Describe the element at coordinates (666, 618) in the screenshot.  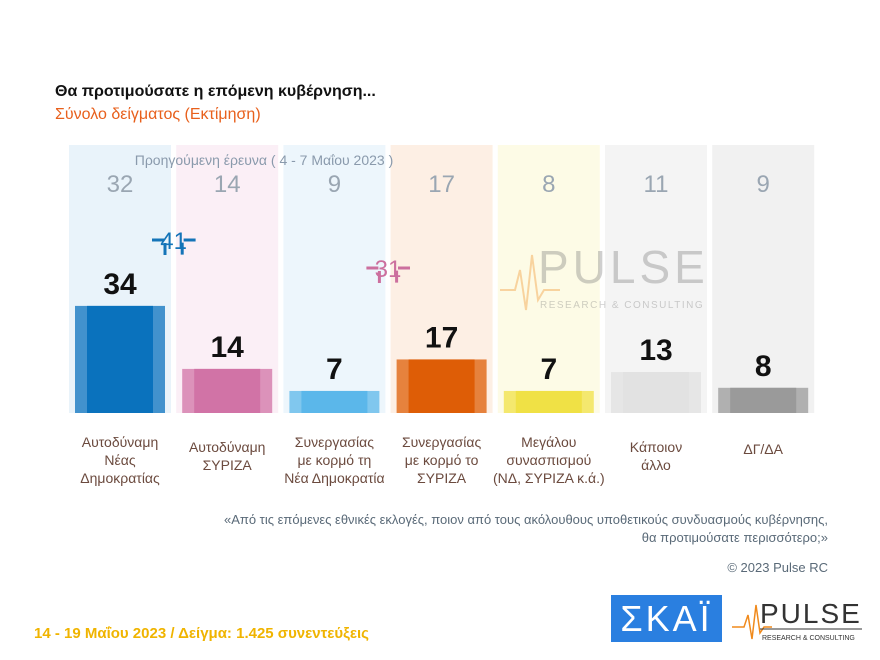
I see `skai-logo: ΣΚΑΪ` at that location.